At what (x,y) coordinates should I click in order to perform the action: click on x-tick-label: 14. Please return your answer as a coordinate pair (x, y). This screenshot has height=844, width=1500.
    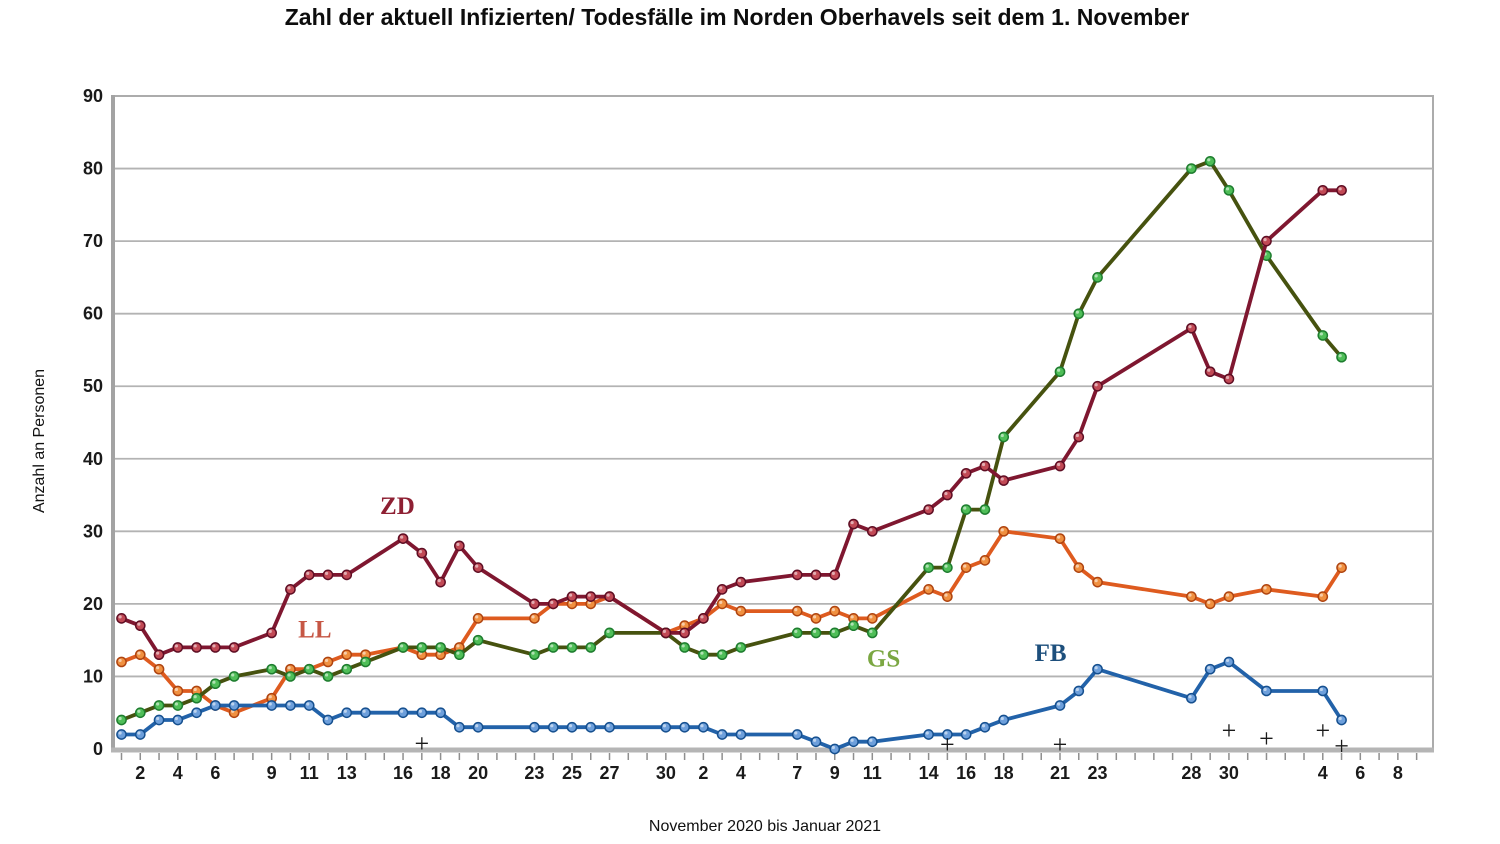
    Looking at the image, I should click on (929, 773).